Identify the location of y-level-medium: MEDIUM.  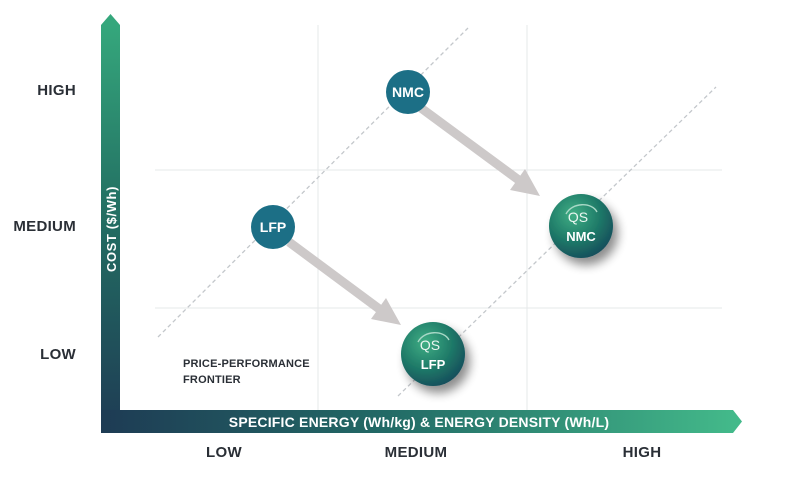
(44, 226).